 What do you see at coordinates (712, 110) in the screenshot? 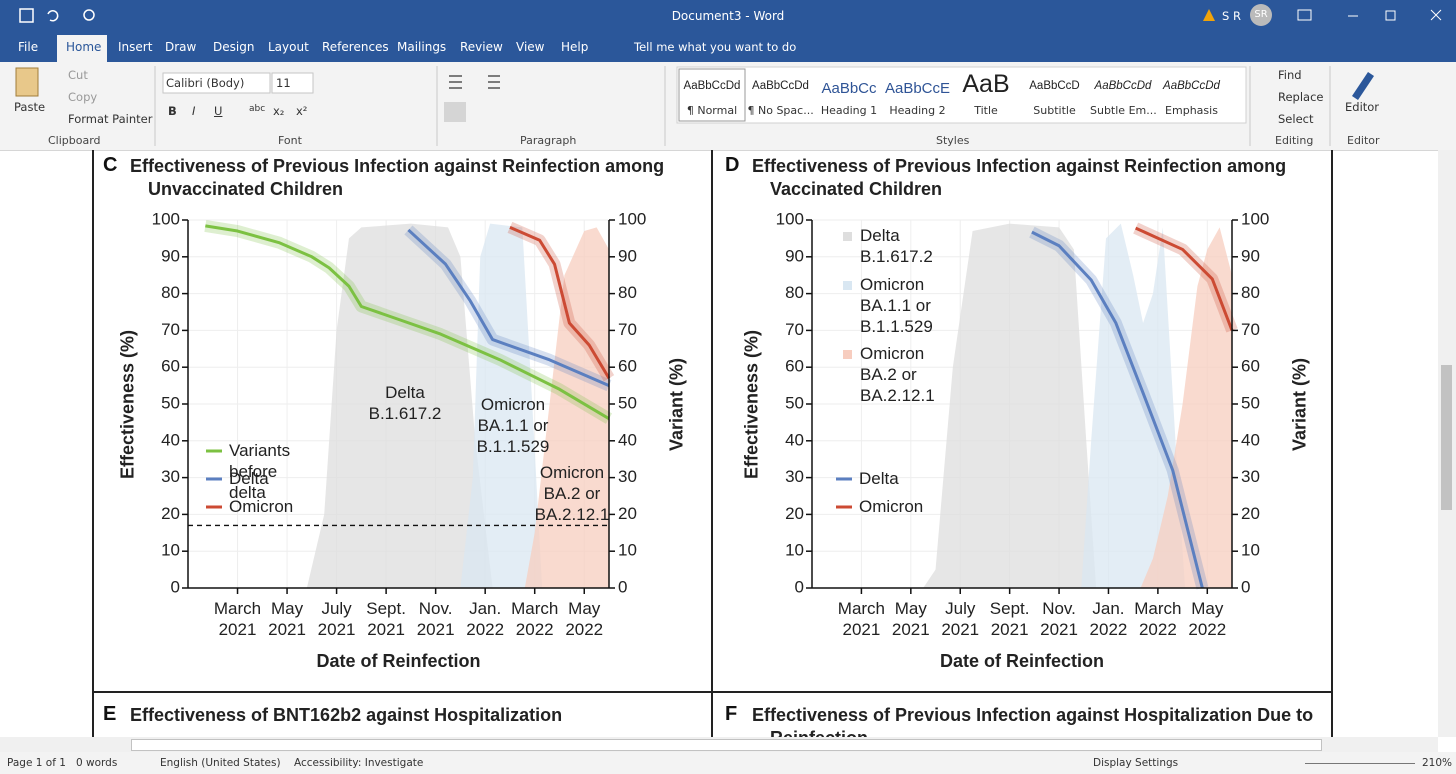
I see `style-name: ¶ Normal` at bounding box center [712, 110].